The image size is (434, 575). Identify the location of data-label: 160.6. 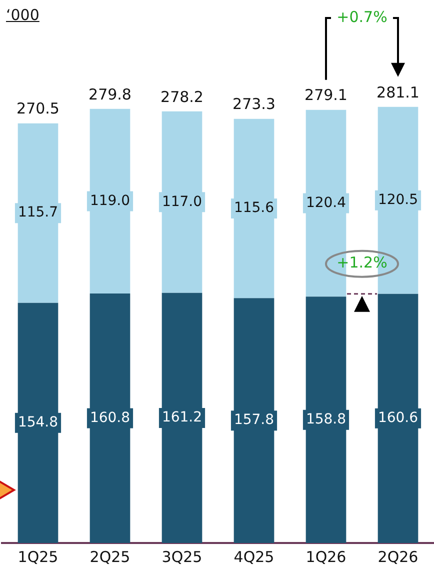
(398, 418).